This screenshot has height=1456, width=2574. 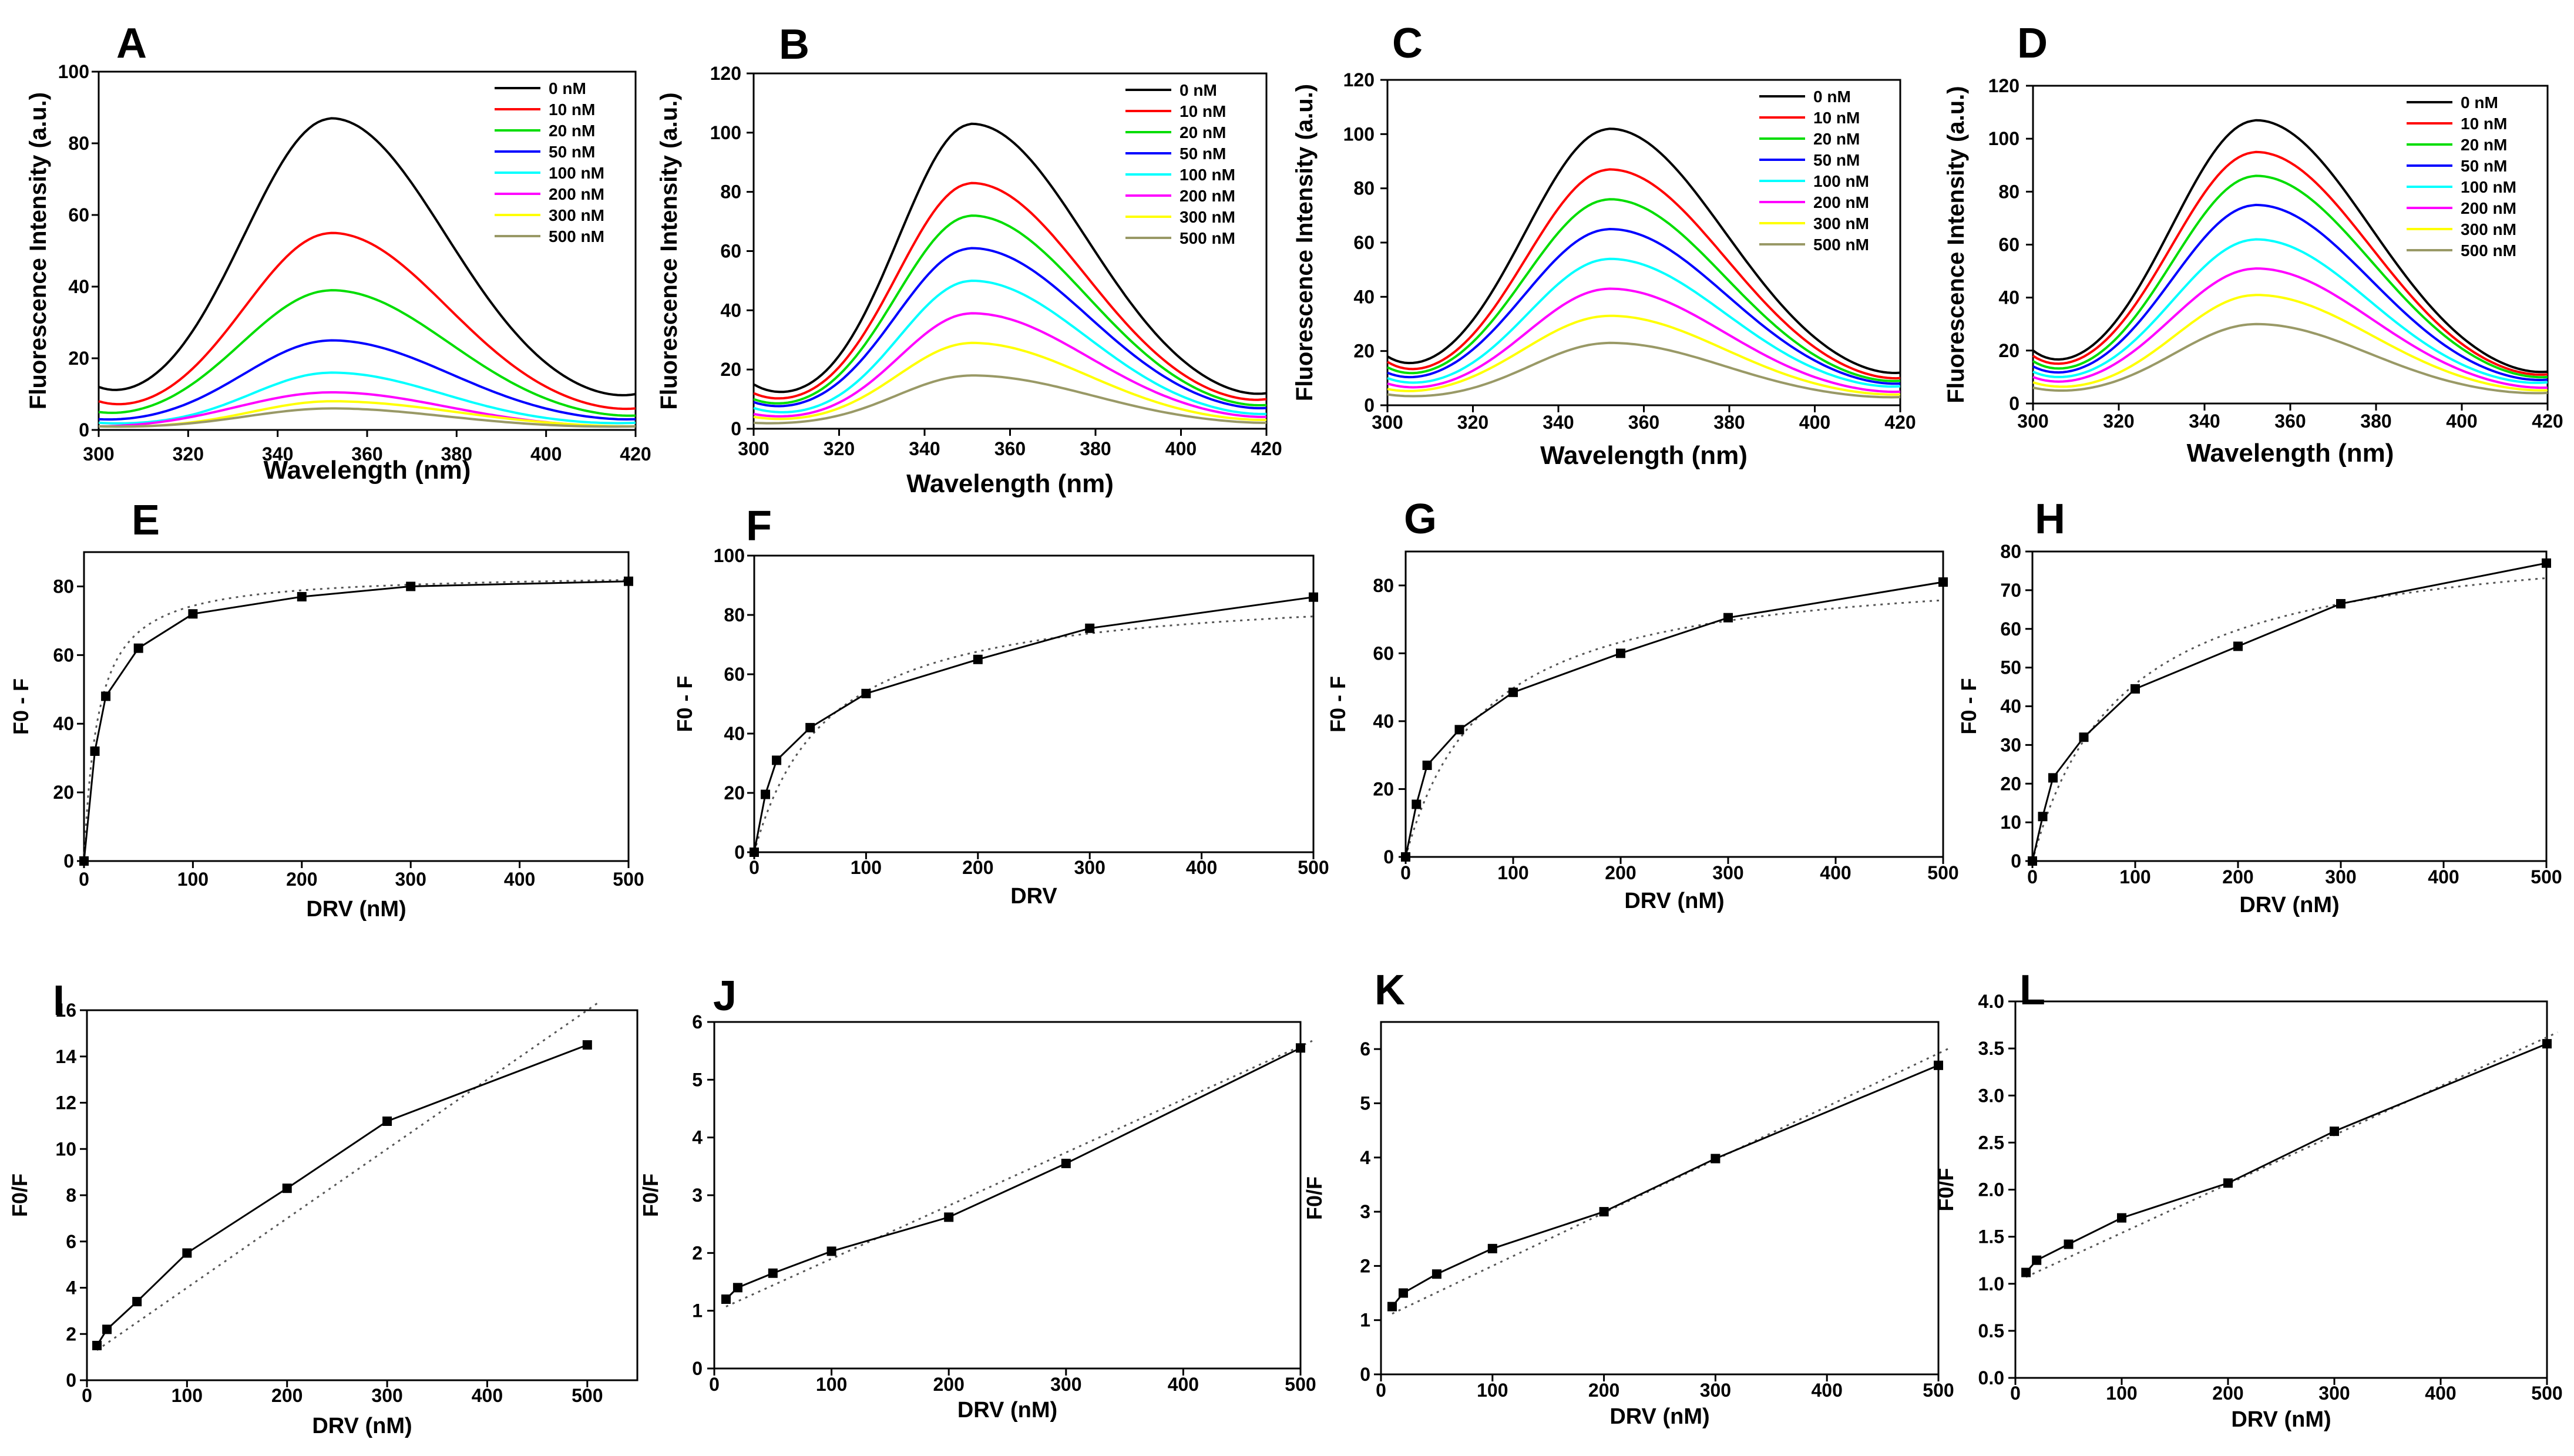 What do you see at coordinates (2547, 421) in the screenshot?
I see `x-tick-label: 420` at bounding box center [2547, 421].